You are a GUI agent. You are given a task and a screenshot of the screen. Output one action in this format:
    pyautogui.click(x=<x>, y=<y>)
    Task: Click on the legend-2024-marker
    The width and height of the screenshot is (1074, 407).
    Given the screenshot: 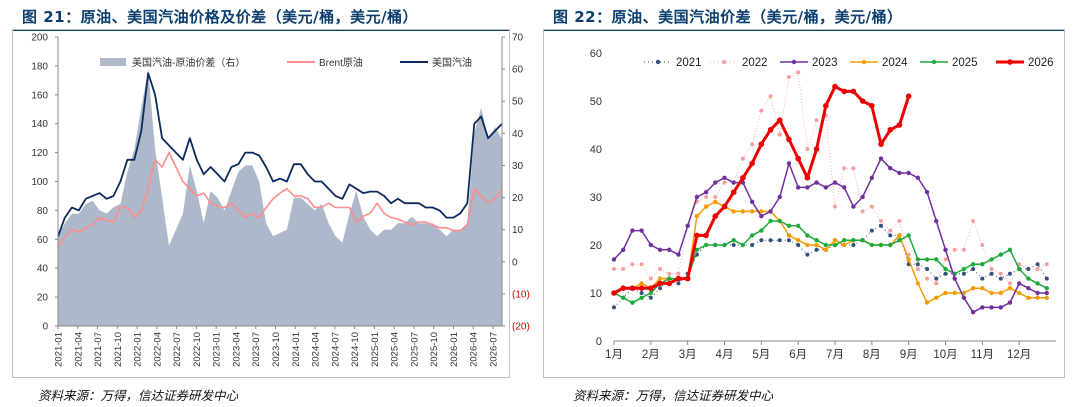 What is the action you would take?
    pyautogui.click(x=864, y=62)
    